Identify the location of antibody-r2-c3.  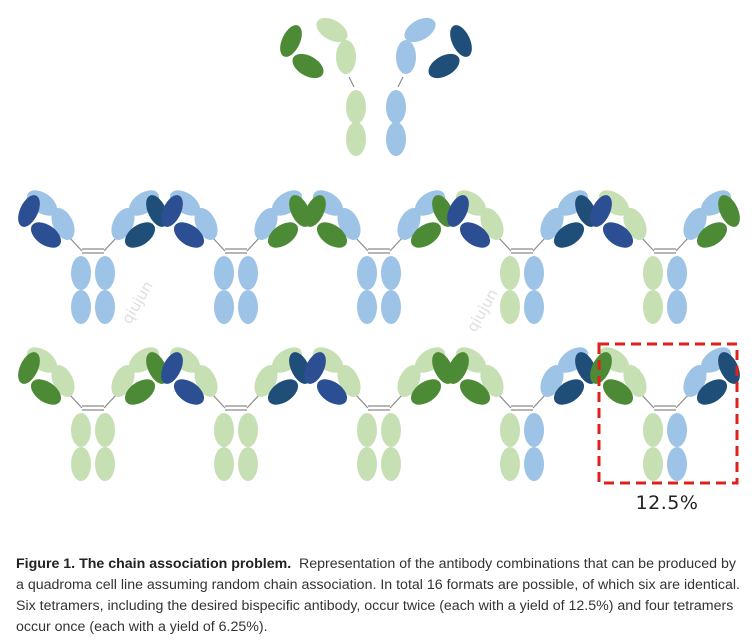
(379, 414).